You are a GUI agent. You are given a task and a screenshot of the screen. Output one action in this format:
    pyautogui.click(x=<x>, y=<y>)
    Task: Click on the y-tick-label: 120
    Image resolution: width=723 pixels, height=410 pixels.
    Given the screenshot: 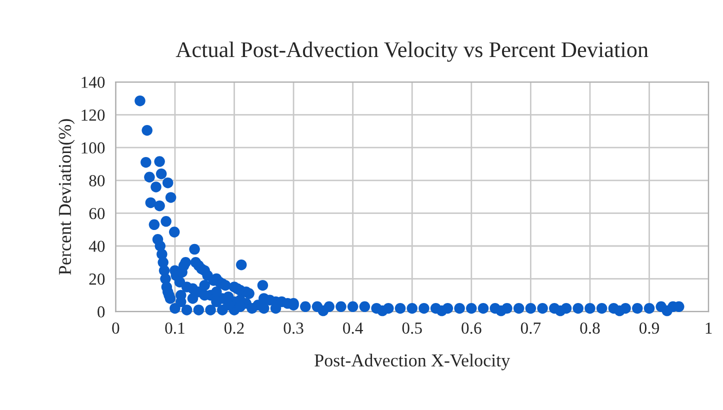 What is the action you would take?
    pyautogui.click(x=93, y=115)
    